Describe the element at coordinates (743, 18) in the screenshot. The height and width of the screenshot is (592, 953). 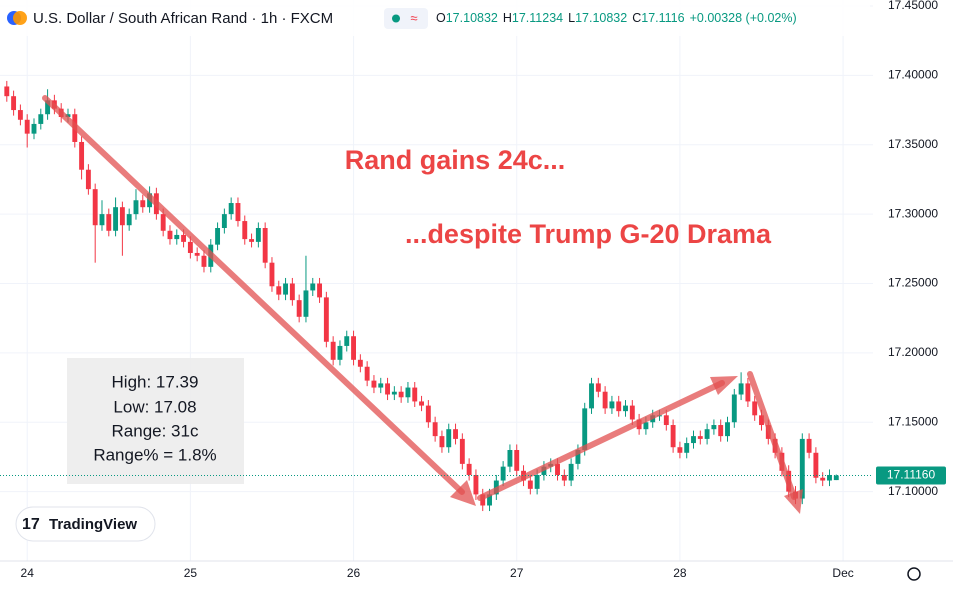
I see `ohlc-change: +0.00328 (+0.02%)` at that location.